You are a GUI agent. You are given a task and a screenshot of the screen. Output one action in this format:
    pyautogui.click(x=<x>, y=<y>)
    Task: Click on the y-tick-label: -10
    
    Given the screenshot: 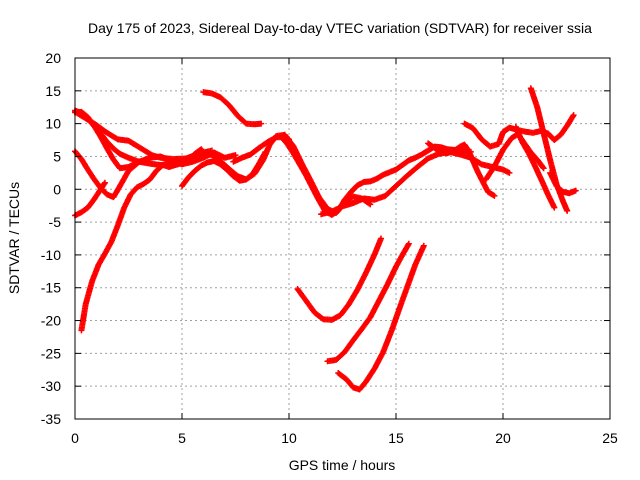 What is the action you would take?
    pyautogui.click(x=51, y=255)
    